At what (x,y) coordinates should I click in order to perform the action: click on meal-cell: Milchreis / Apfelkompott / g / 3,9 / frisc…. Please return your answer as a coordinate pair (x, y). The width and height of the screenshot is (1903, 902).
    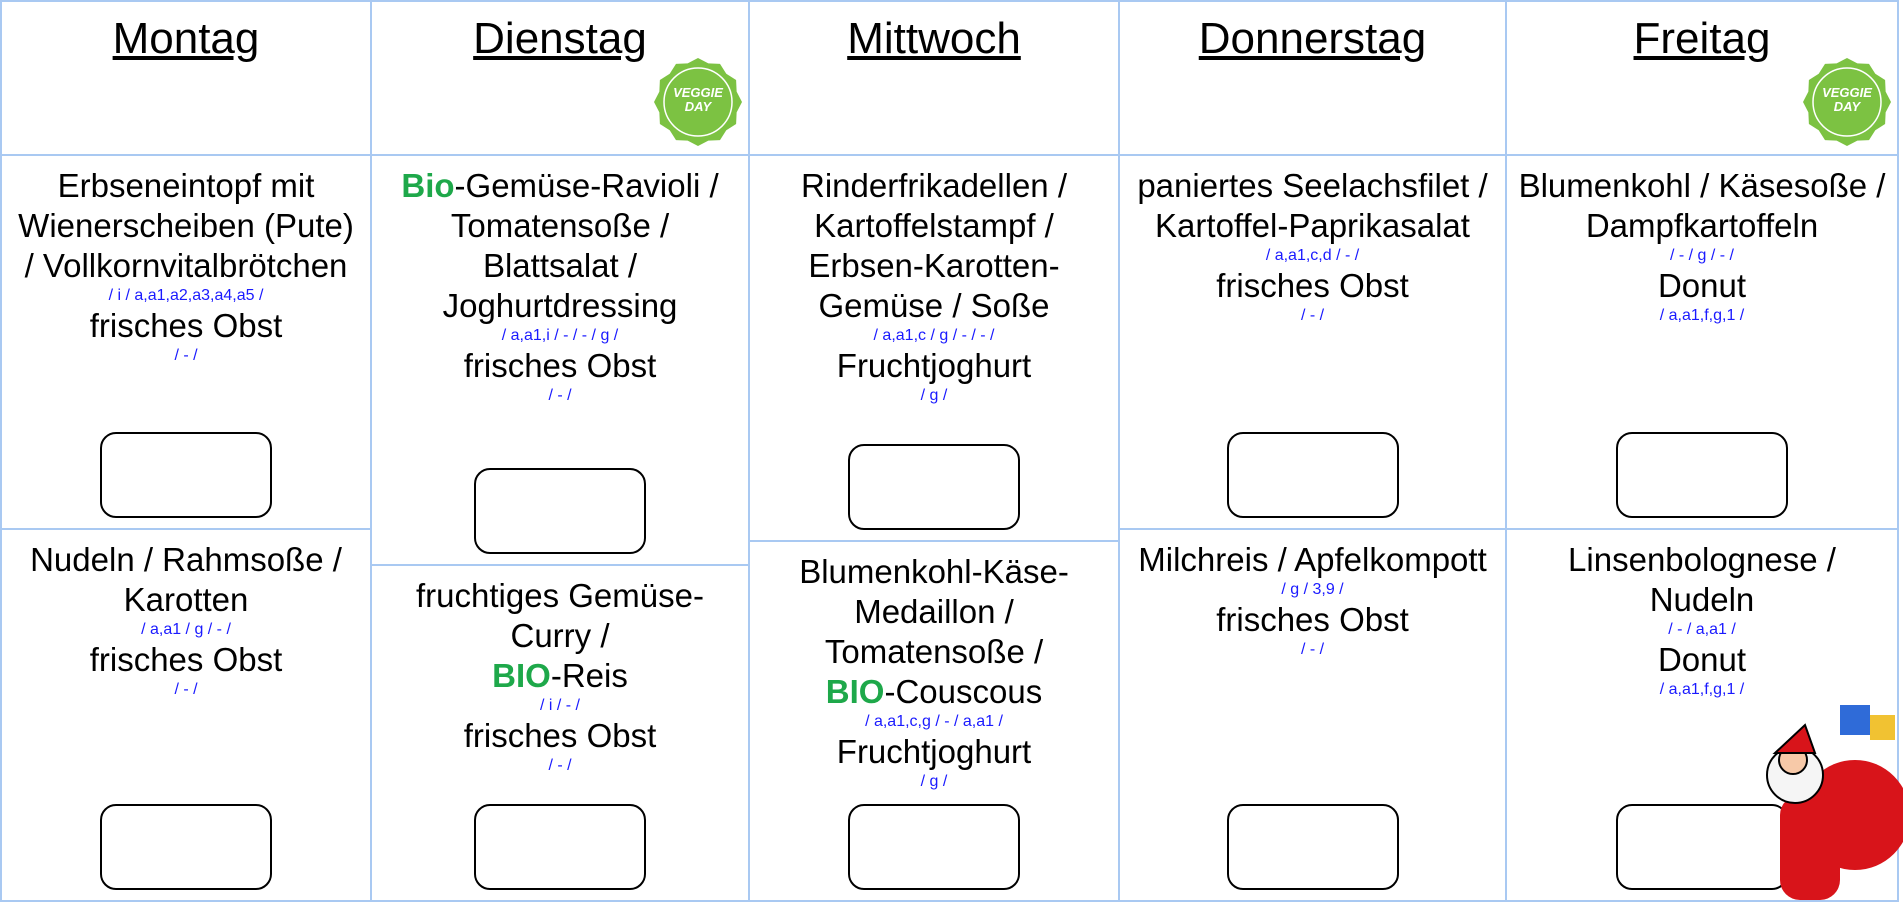
    Looking at the image, I should click on (1312, 715).